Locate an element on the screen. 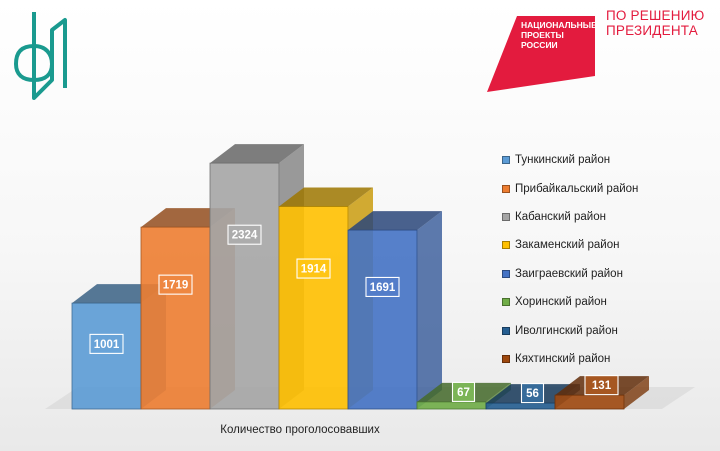 The image size is (720, 451). legend-label: Закаменский район is located at coordinates (567, 245).